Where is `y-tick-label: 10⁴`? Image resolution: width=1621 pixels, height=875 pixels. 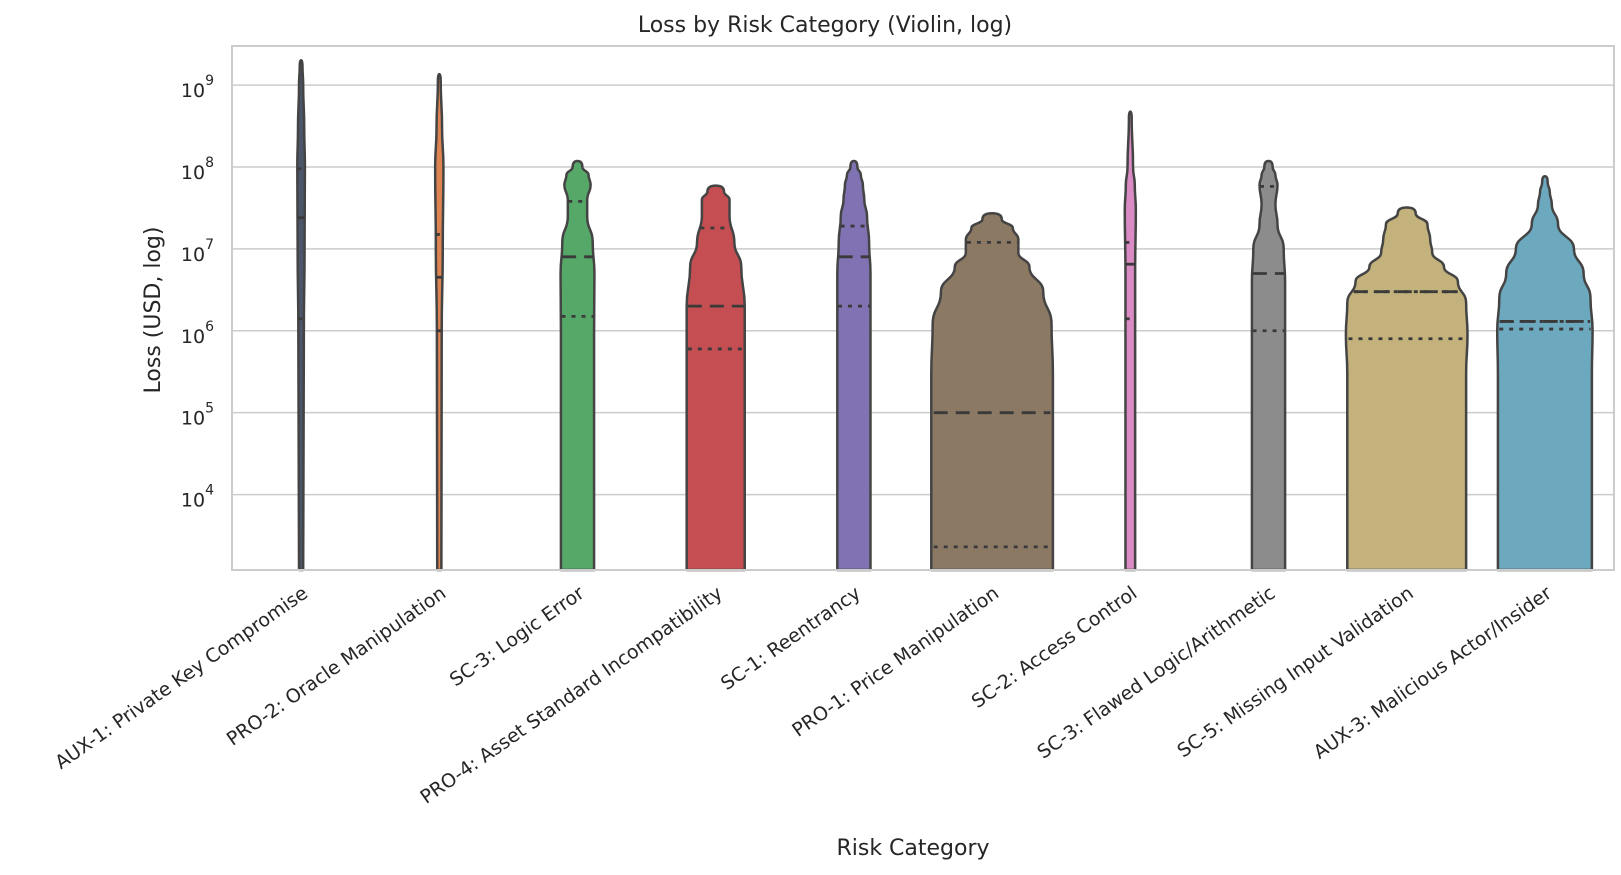 y-tick-label: 10⁴ is located at coordinates (197, 497).